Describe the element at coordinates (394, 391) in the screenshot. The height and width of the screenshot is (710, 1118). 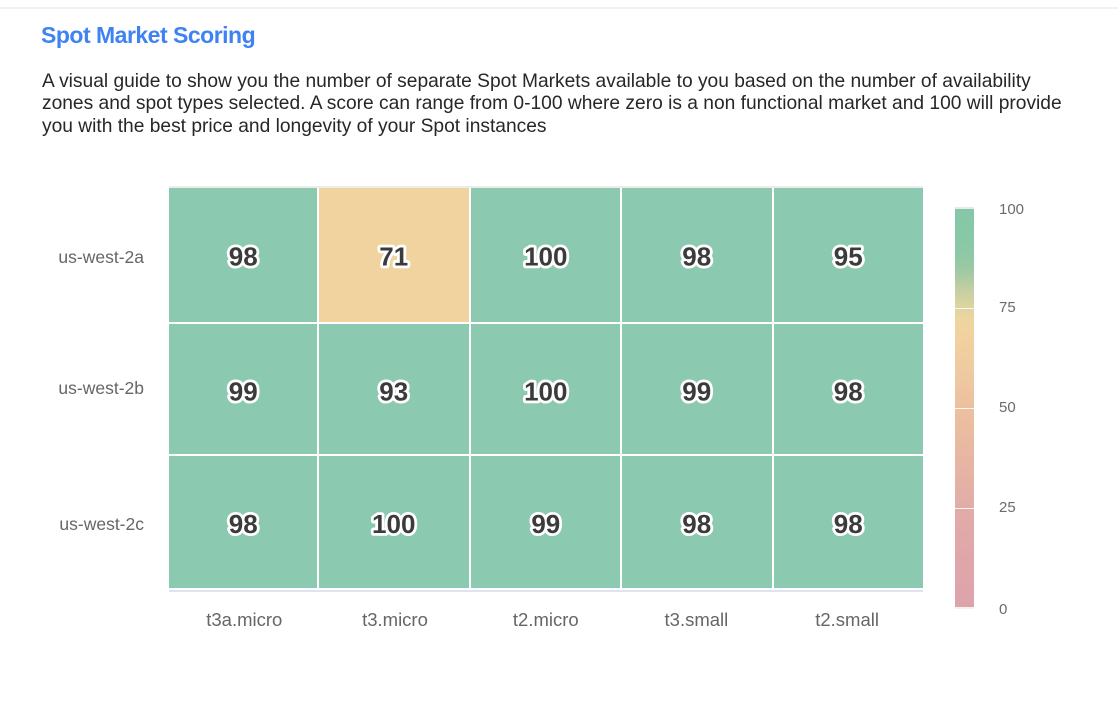
I see `svg-text: 93` at that location.